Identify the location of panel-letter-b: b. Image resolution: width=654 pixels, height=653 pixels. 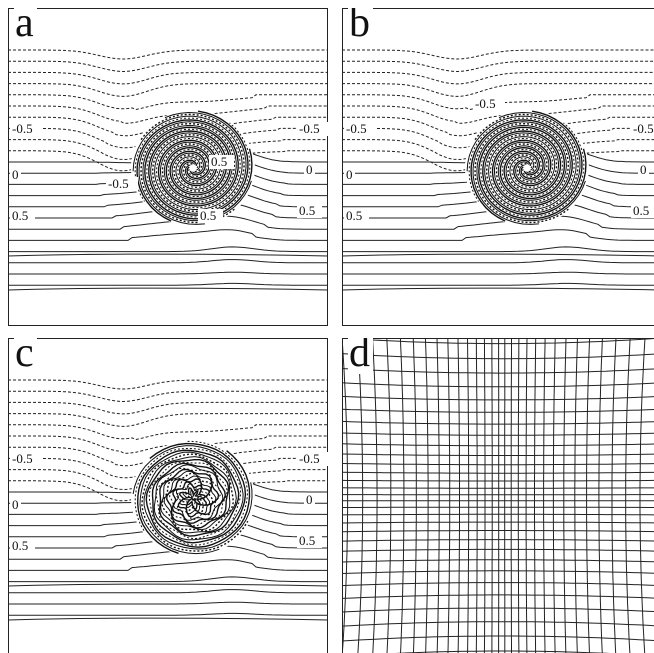
(360, 26).